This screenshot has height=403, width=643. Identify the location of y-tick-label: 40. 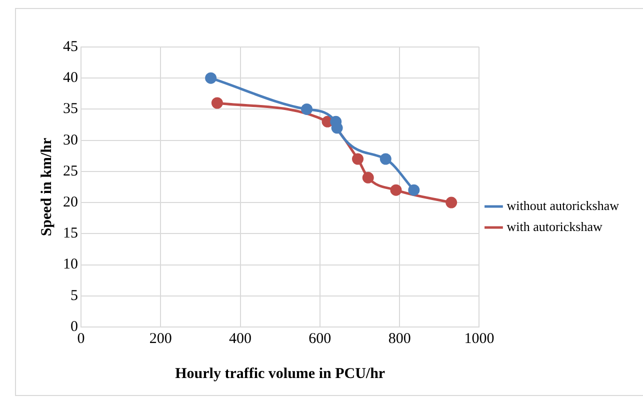
(70, 78).